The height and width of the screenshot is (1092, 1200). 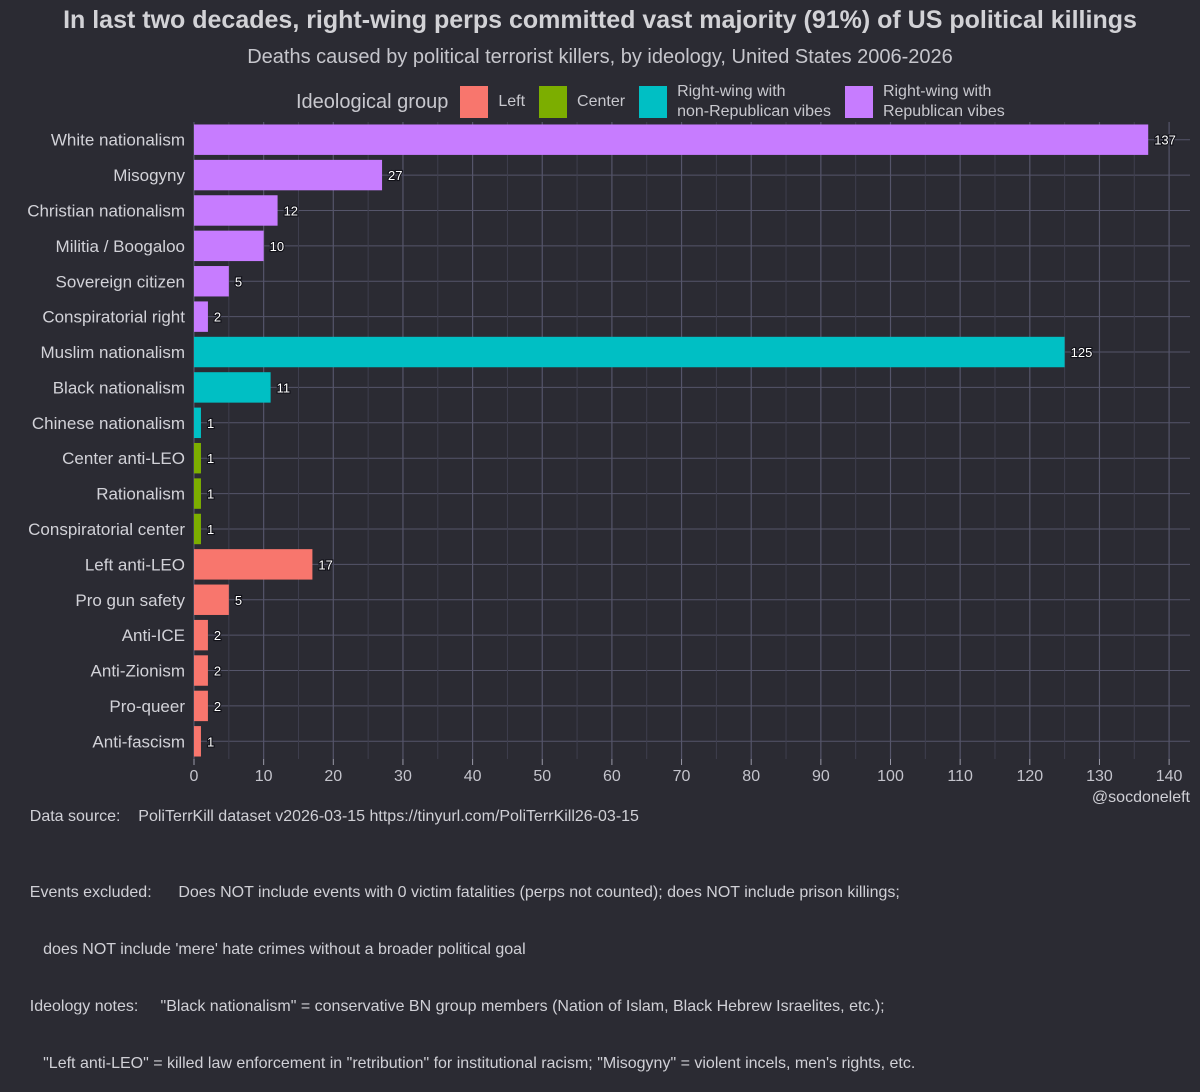 What do you see at coordinates (217, 671) in the screenshot?
I see `value-label-anti-zionism: 2` at bounding box center [217, 671].